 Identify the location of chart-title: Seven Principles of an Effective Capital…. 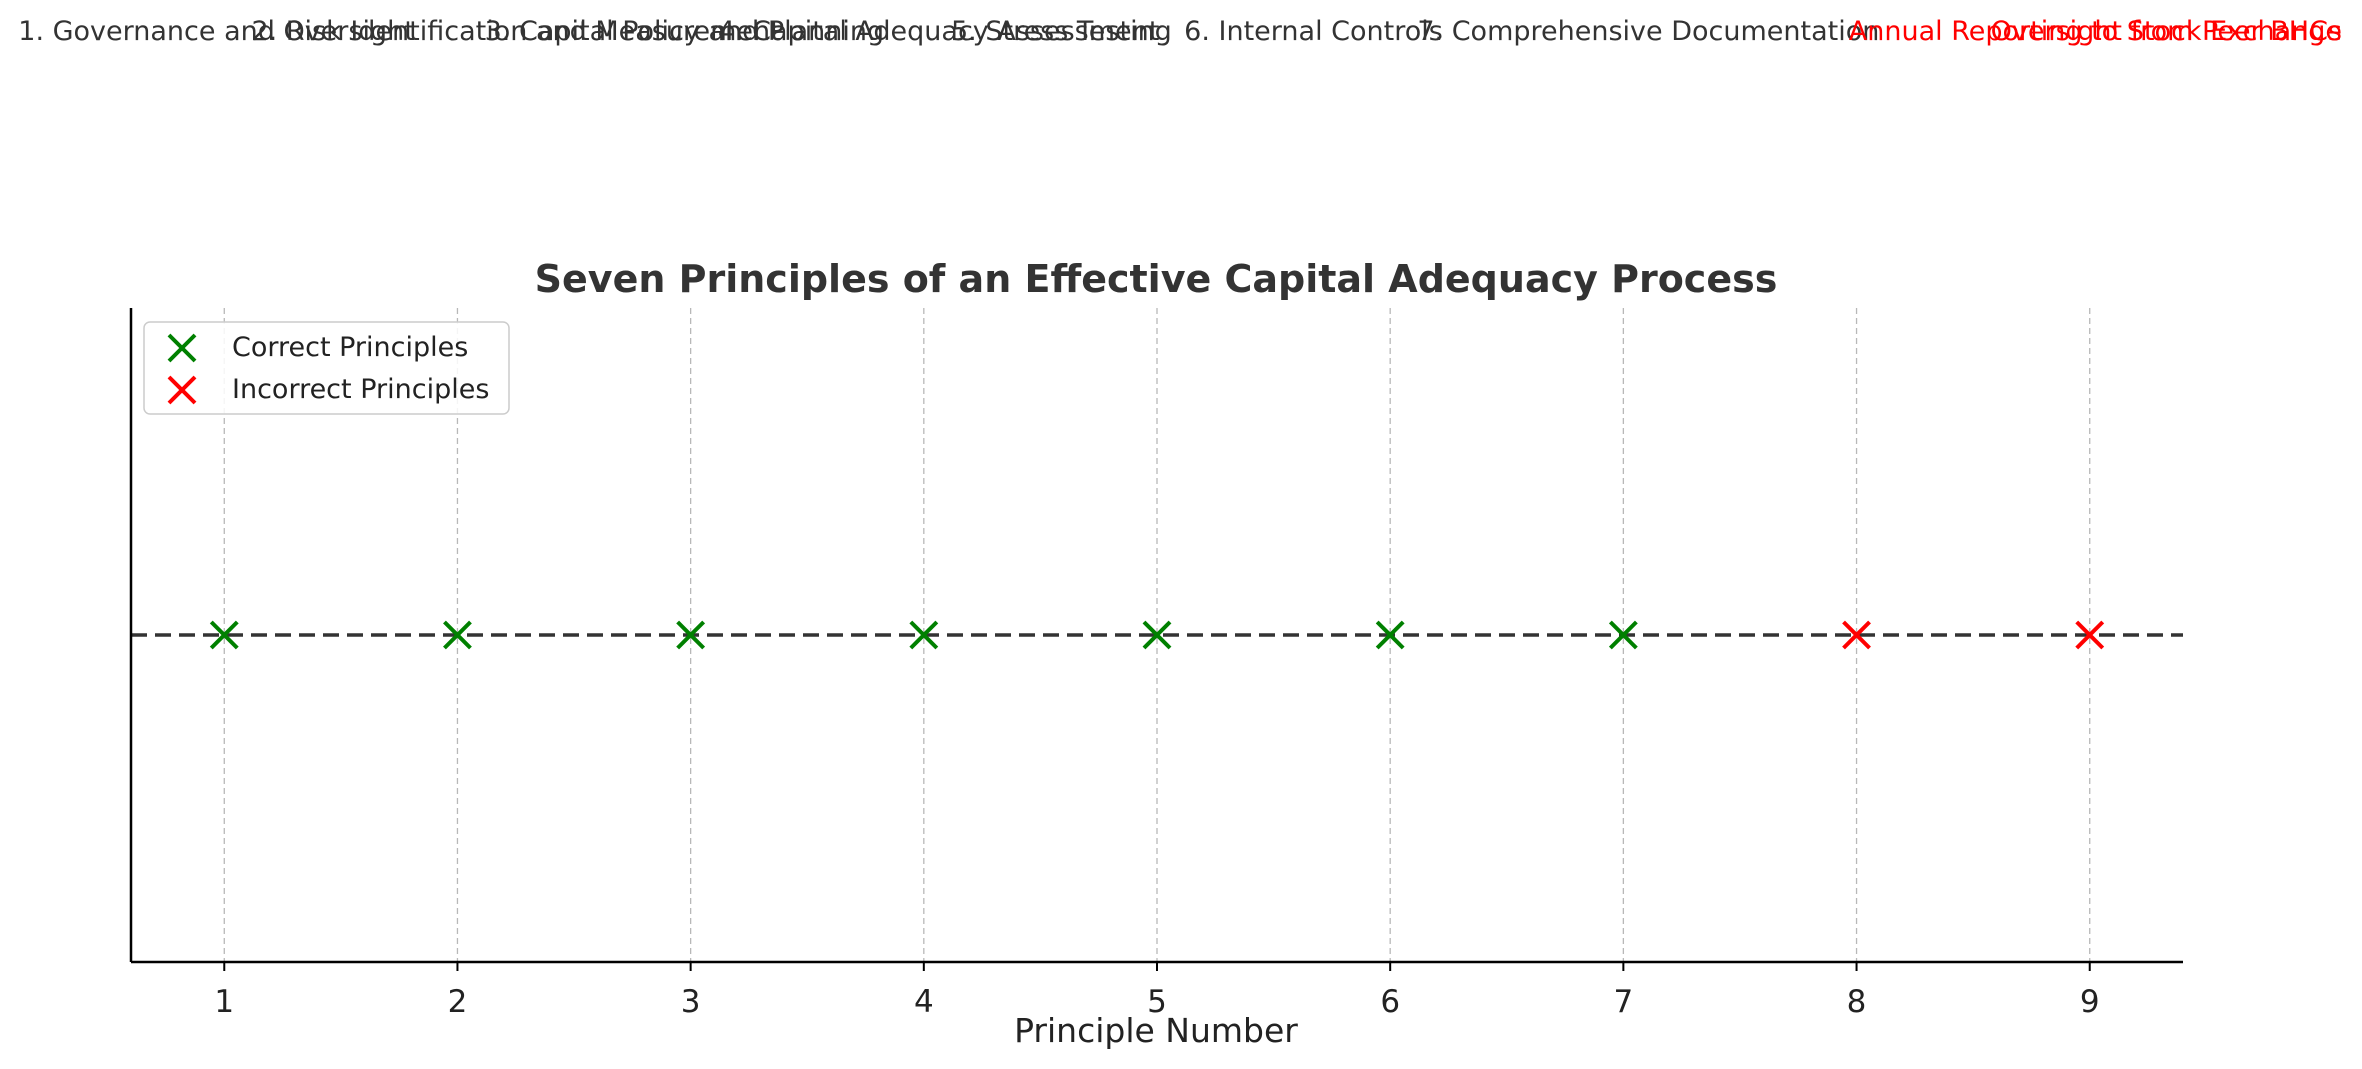
(1156, 279).